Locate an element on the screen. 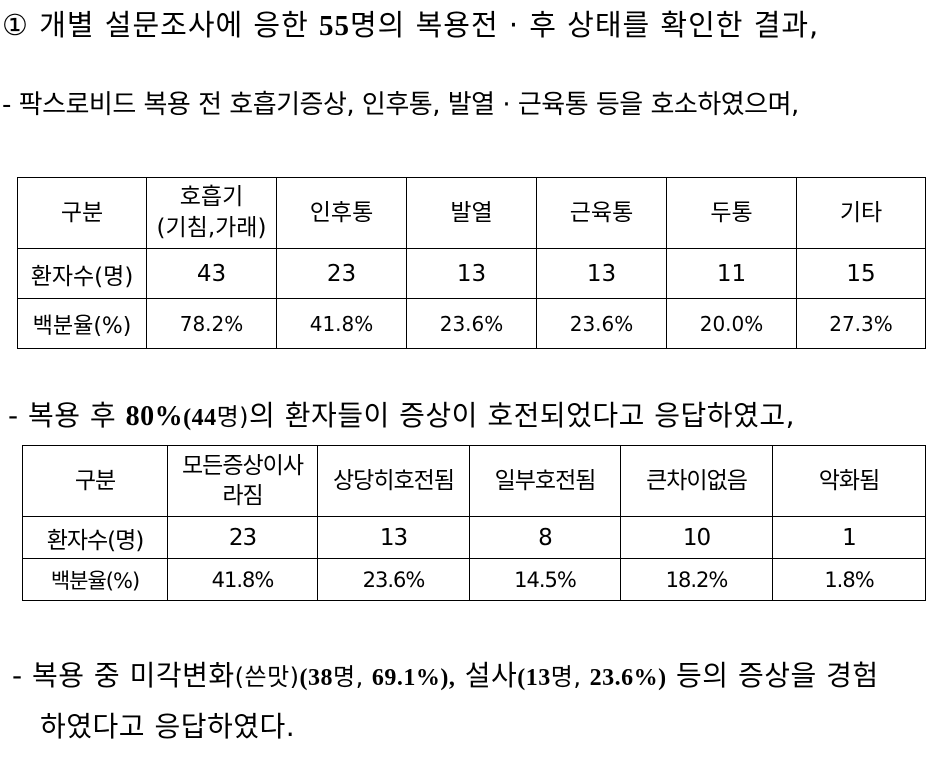 Image resolution: width=931 pixels, height=757 pixels. table-row: 환자수(명) 43 23 13 13 11 15 is located at coordinates (471, 273).